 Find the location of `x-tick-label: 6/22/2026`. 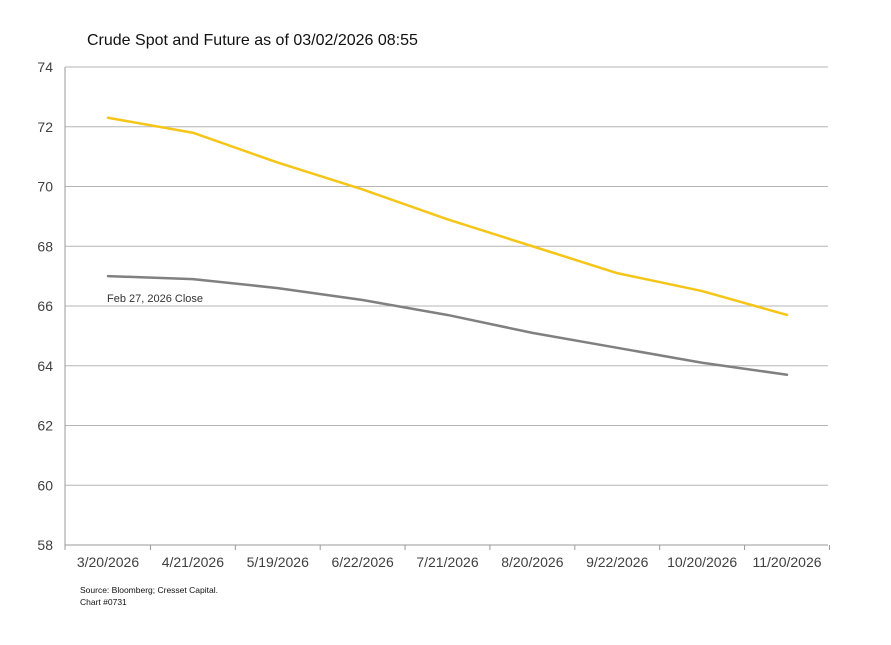

x-tick-label: 6/22/2026 is located at coordinates (362, 562).